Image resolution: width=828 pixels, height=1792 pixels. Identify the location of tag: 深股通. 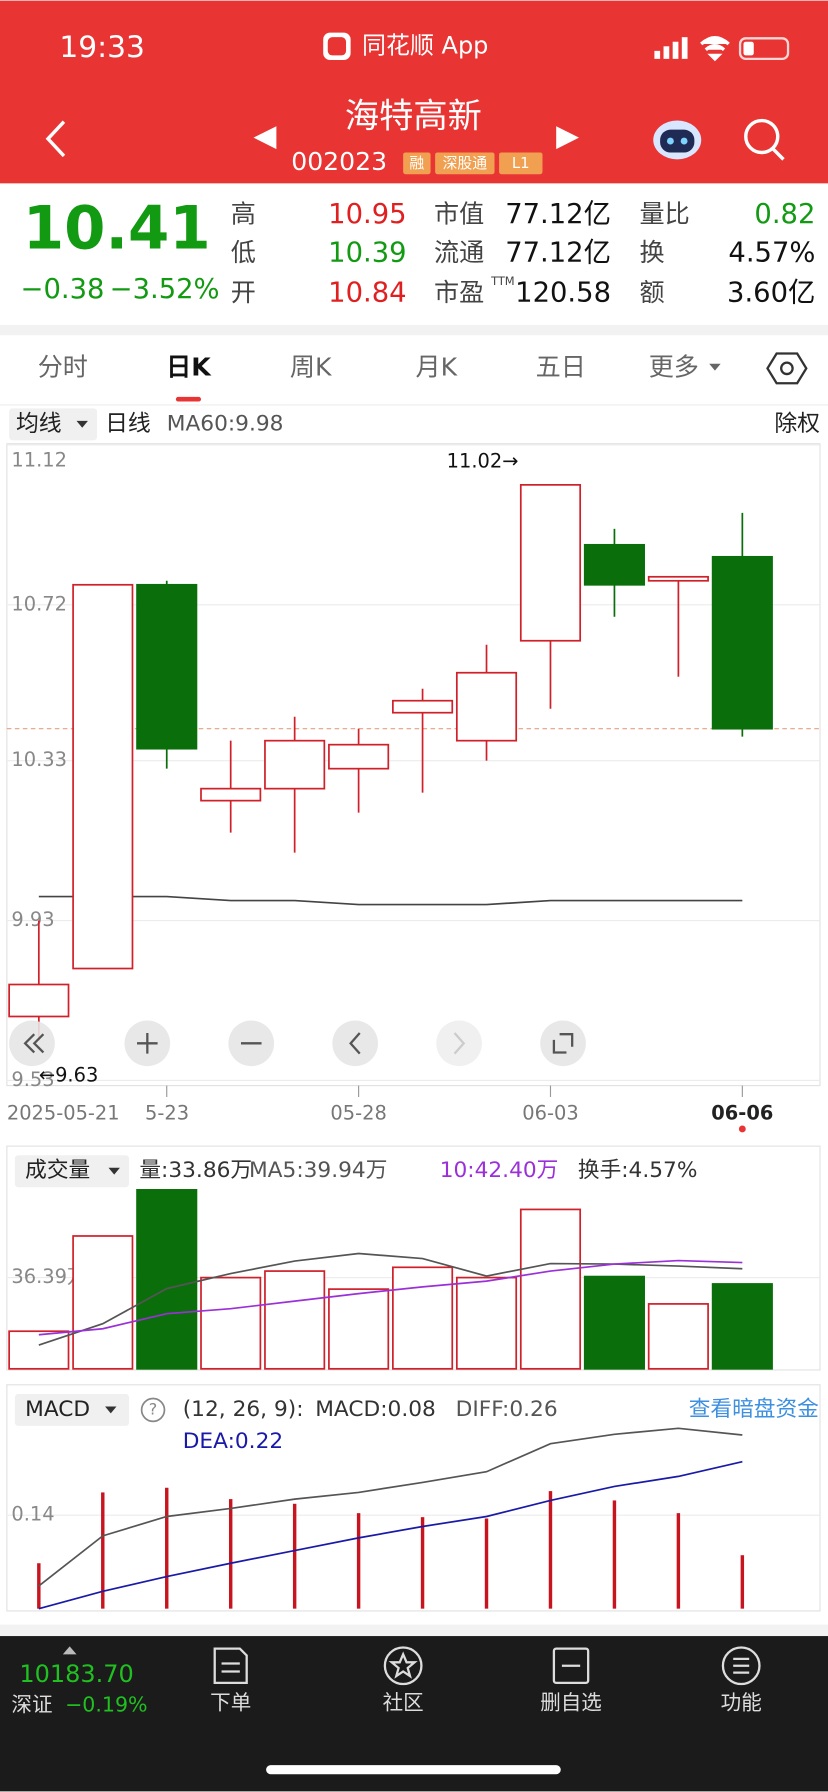
(465, 163).